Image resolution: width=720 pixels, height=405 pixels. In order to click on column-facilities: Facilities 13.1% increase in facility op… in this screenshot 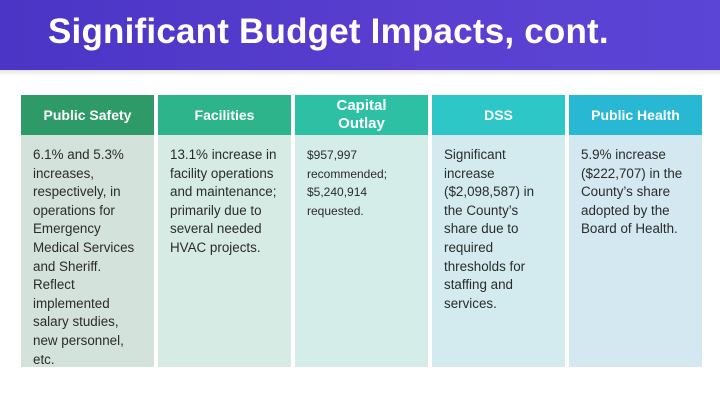, I will do `click(224, 231)`.